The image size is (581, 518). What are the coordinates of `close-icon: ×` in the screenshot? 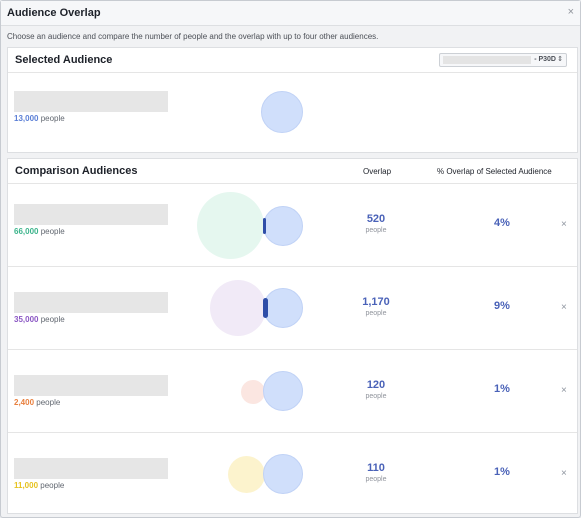 It's located at (570, 12).